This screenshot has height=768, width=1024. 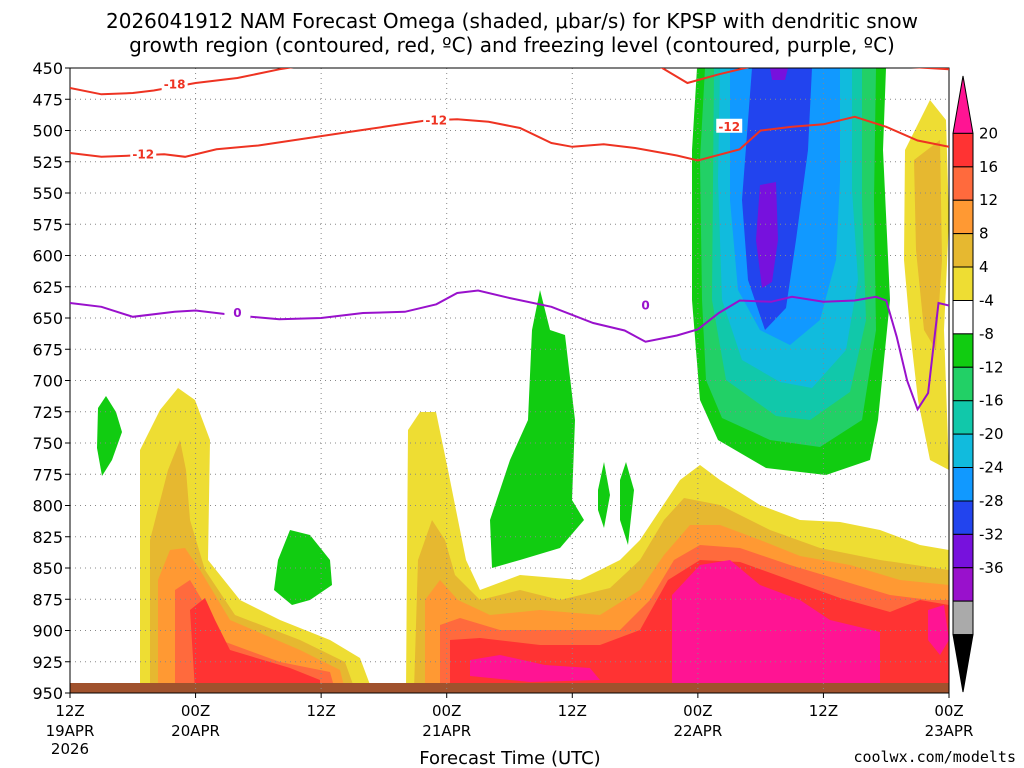 I want to click on contour-label: -18, so click(x=175, y=84).